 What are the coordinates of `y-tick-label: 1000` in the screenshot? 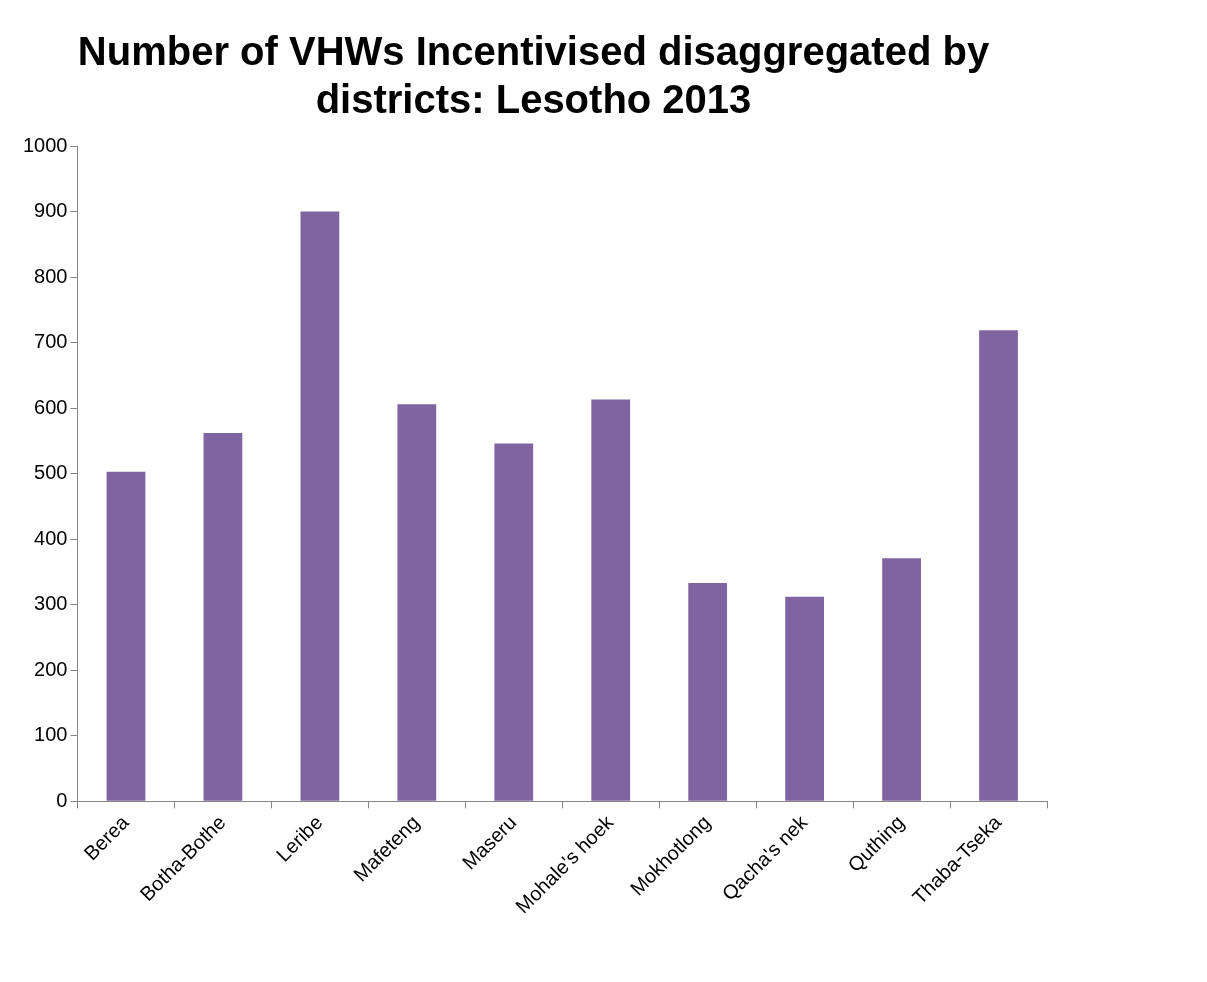 It's located at (45, 144).